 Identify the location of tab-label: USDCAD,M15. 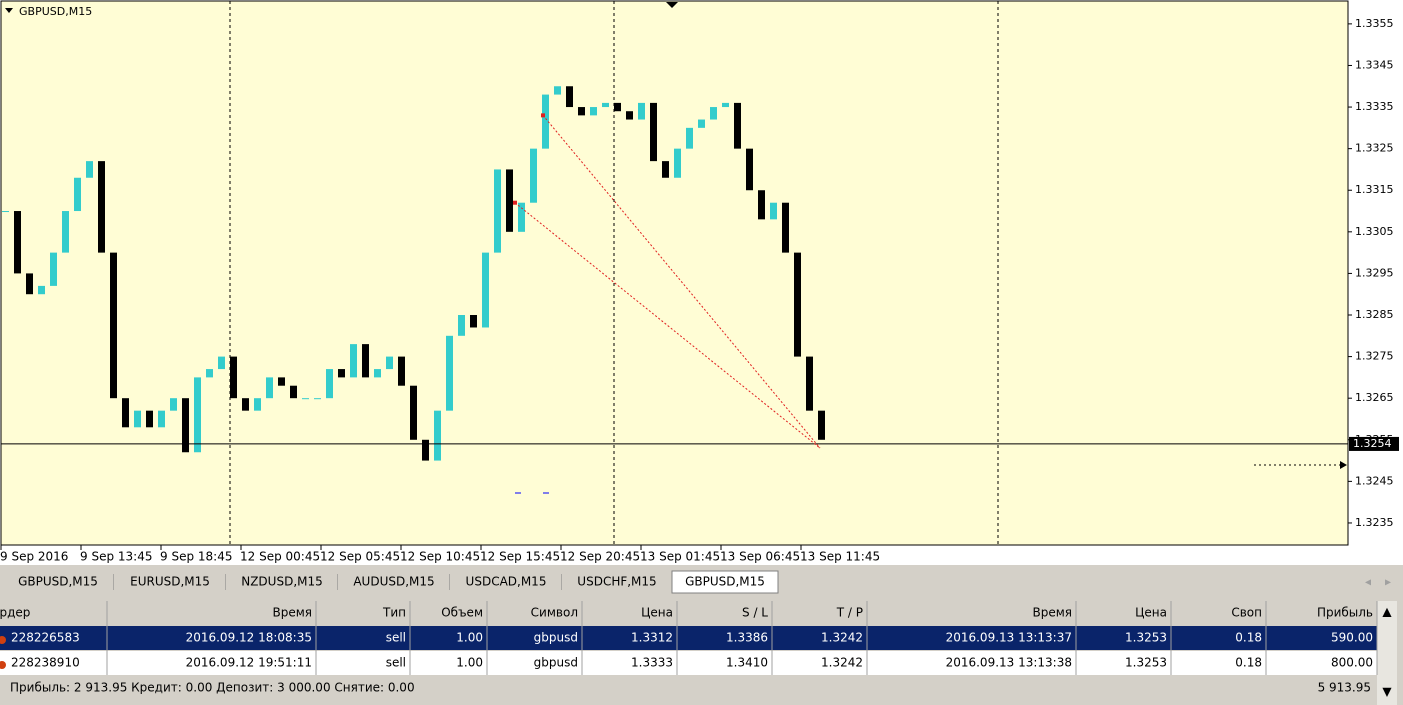
(506, 582).